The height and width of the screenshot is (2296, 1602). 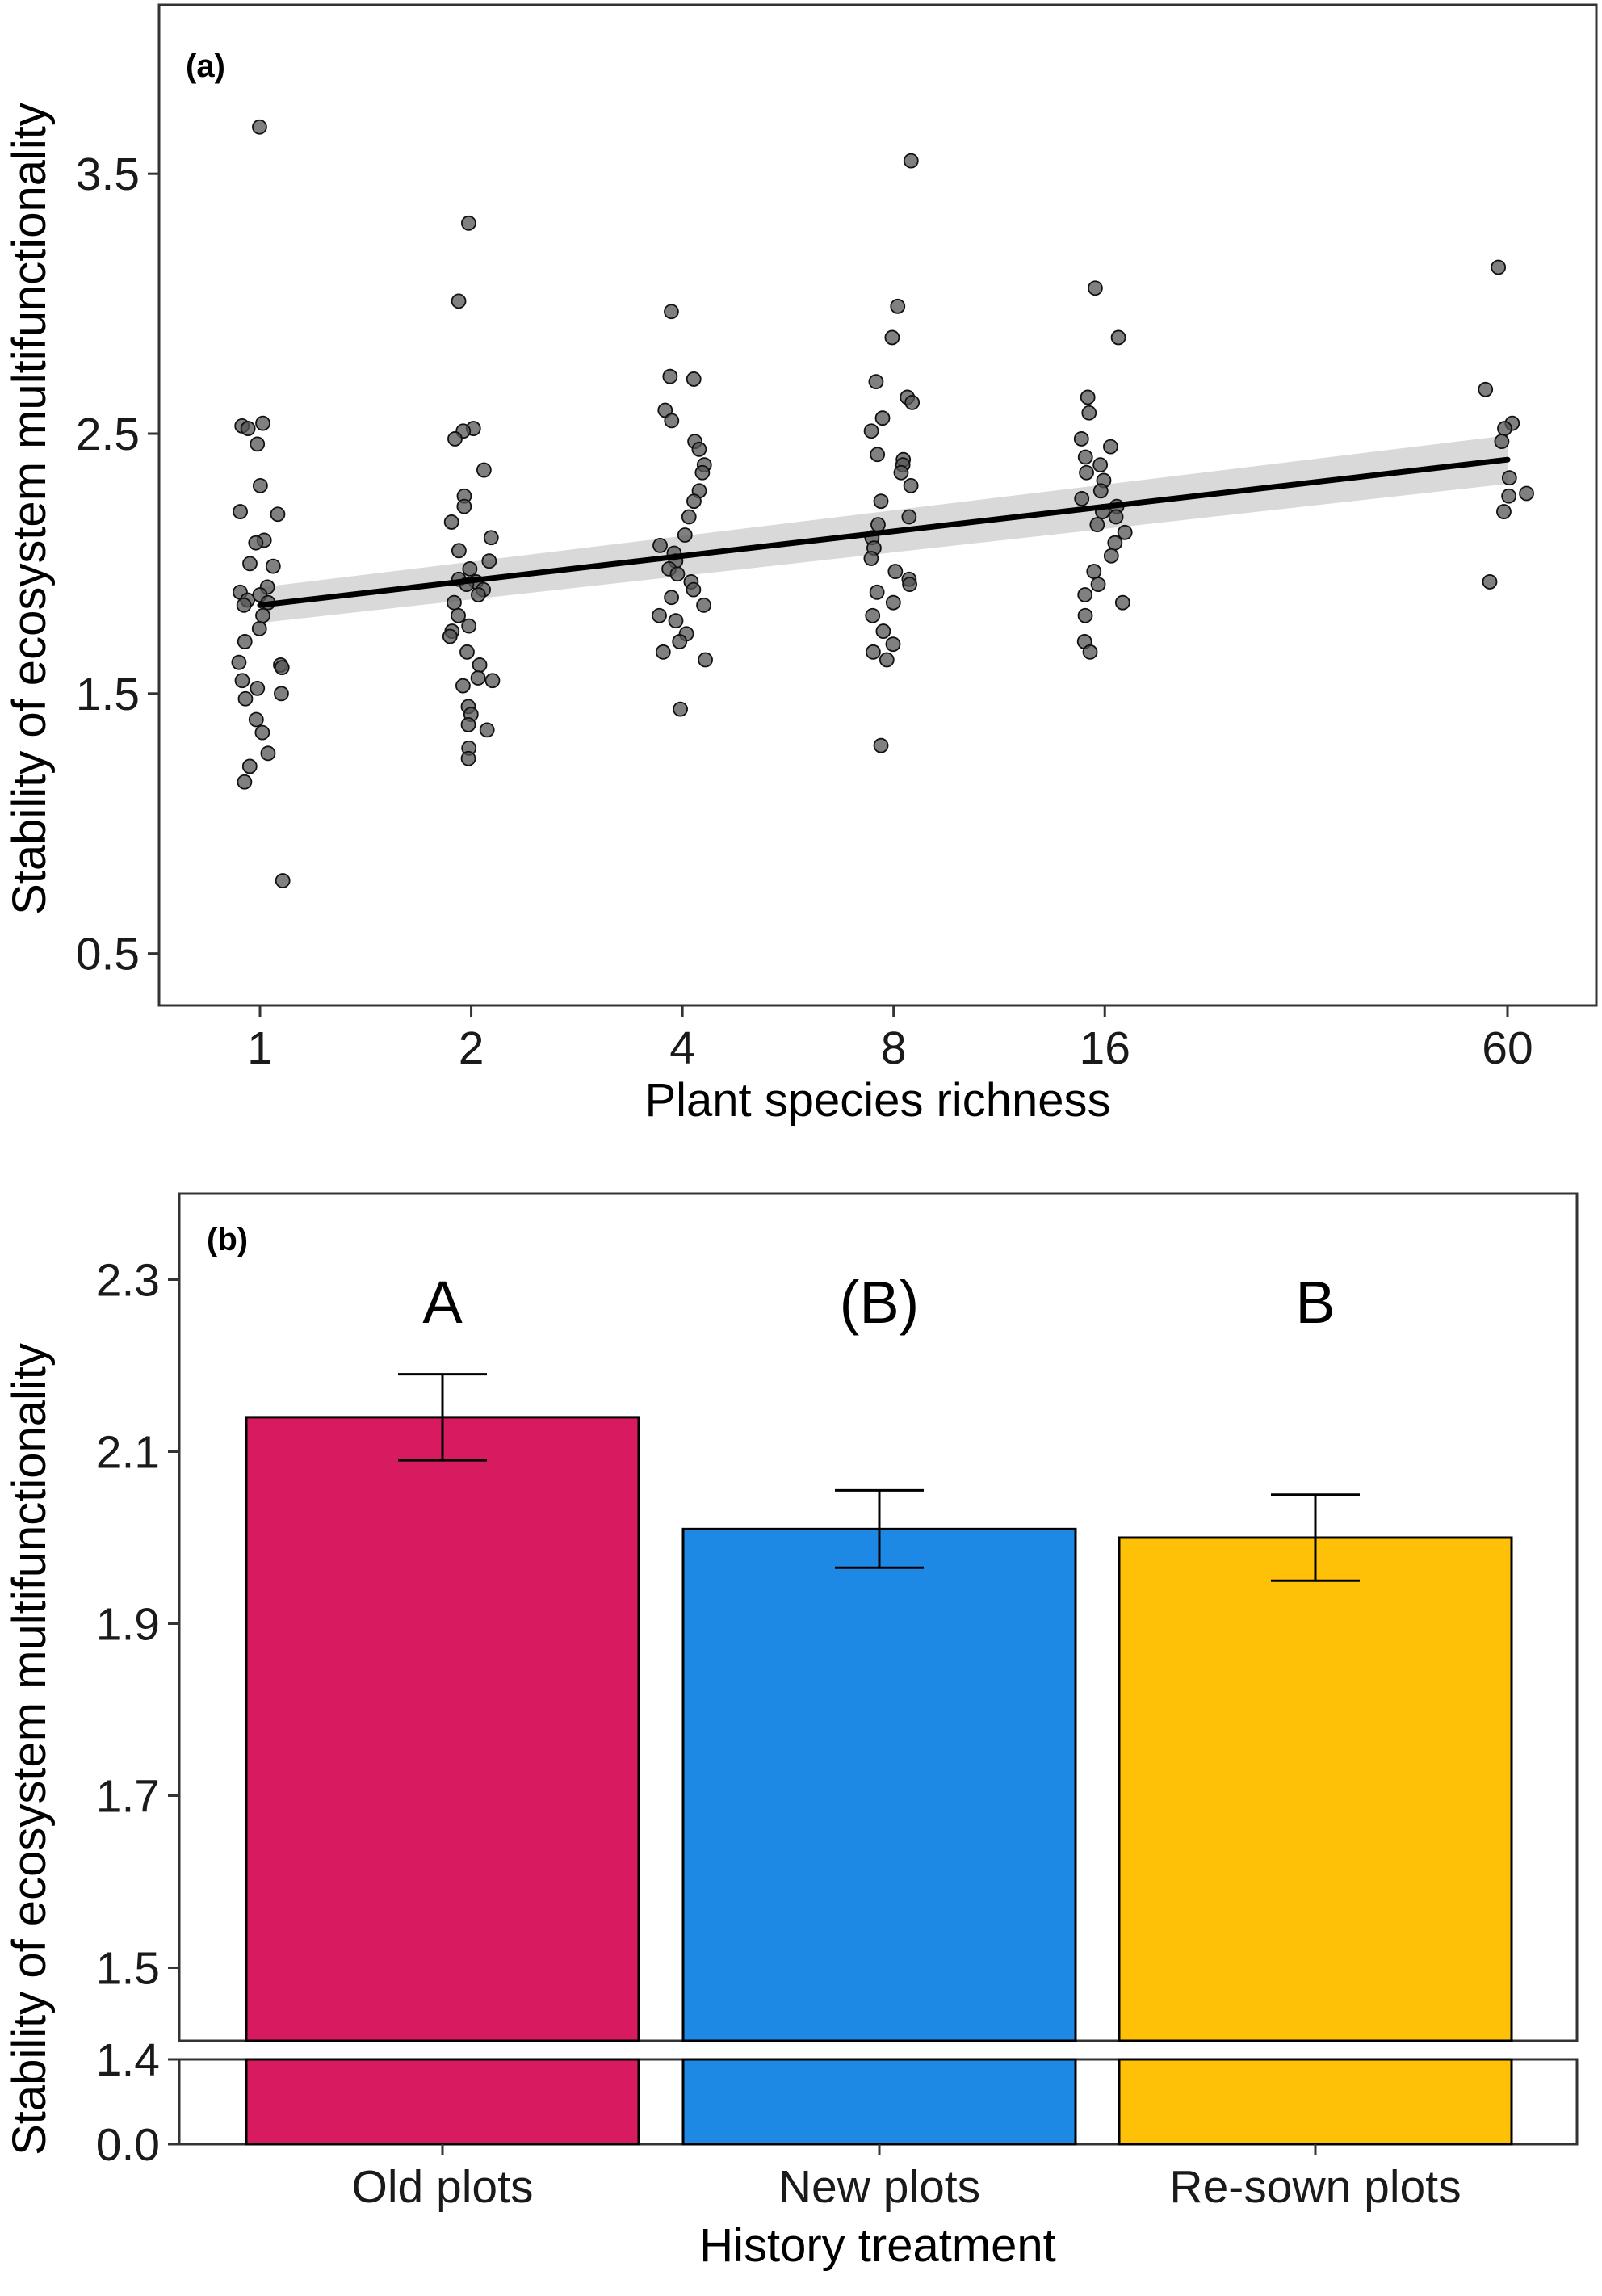 I want to click on panel-b-label: (b), so click(x=227, y=1240).